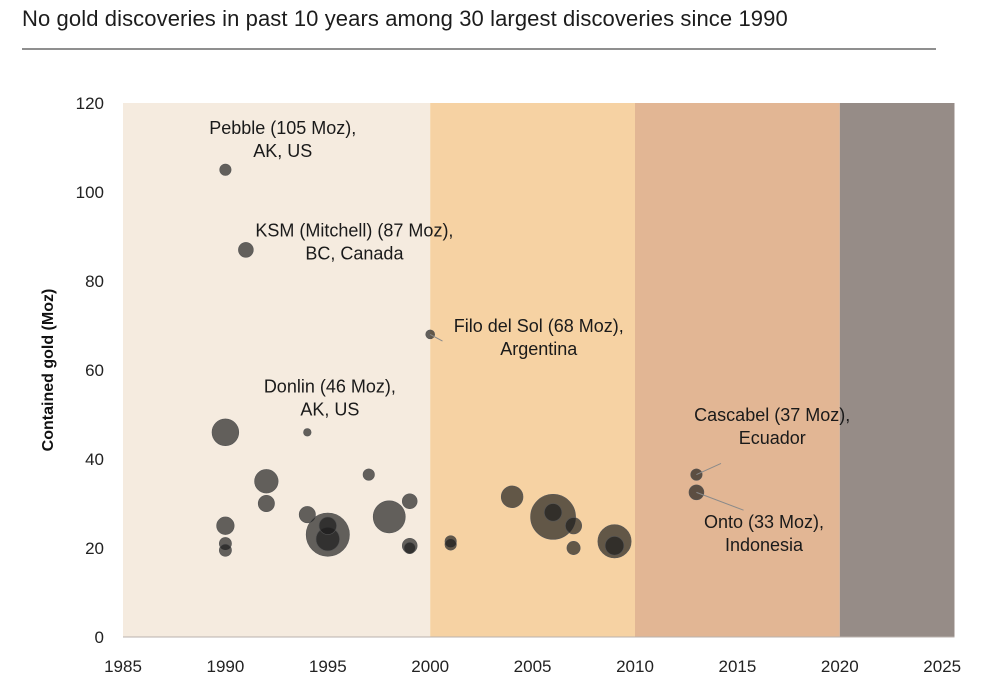  What do you see at coordinates (430, 666) in the screenshot?
I see `x-tick-label: 2000` at bounding box center [430, 666].